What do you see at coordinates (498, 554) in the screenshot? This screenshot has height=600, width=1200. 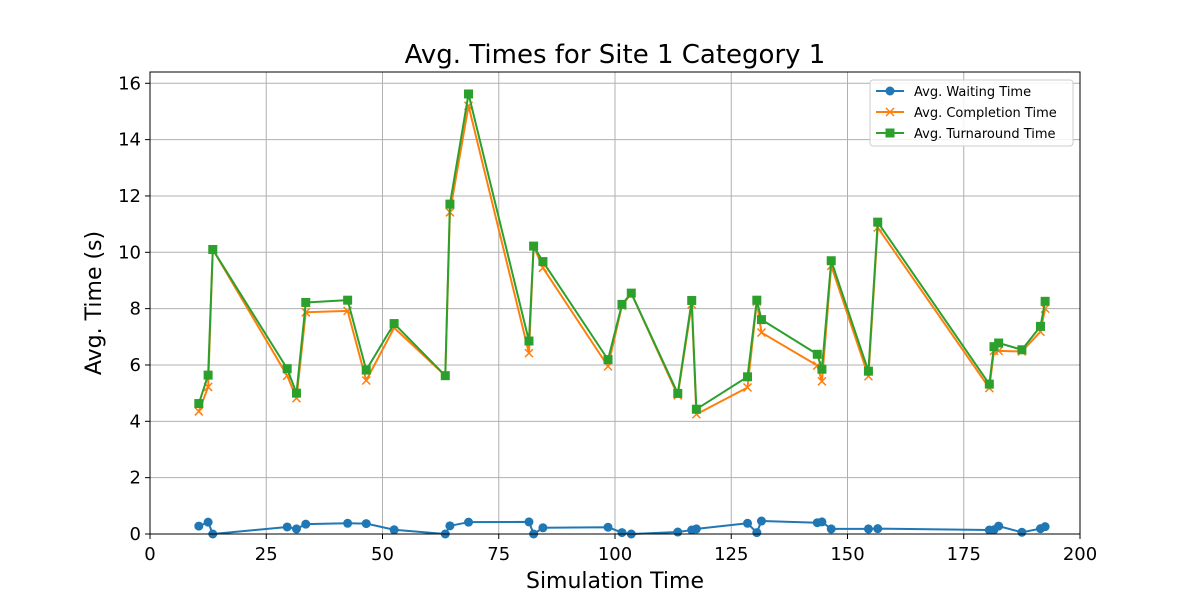 I see `x-tick-label: 75` at bounding box center [498, 554].